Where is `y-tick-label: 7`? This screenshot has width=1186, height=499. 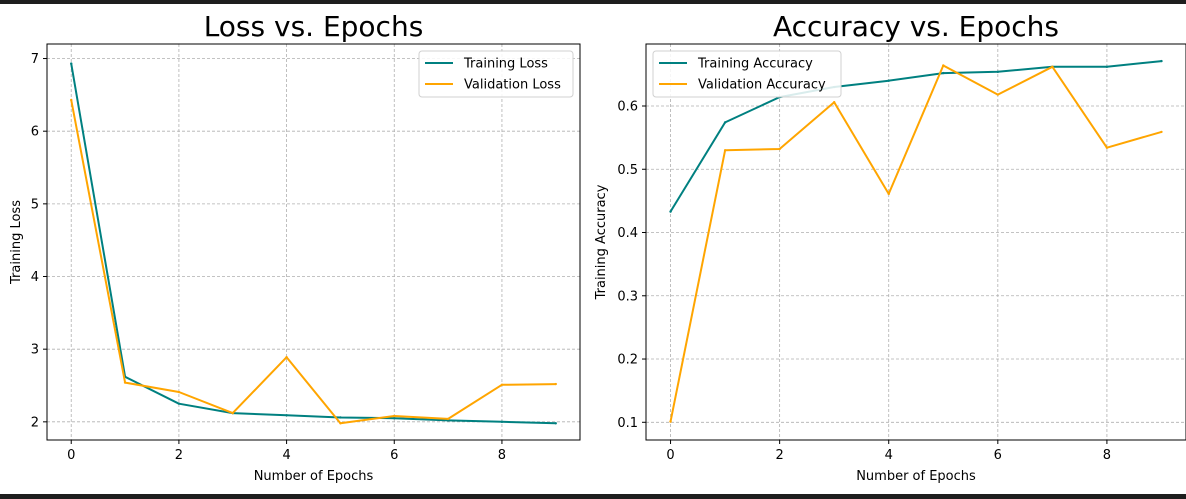 y-tick-label: 7 is located at coordinates (35, 59).